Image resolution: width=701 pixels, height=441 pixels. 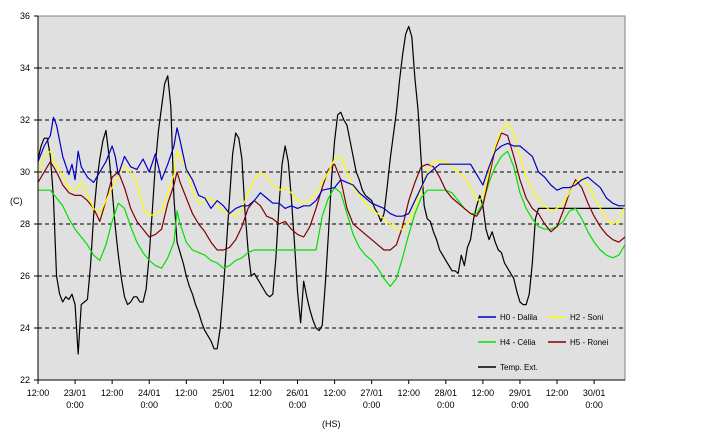 What do you see at coordinates (372, 405) in the screenshot?
I see `x-tick-sublabel-9: 0:00` at bounding box center [372, 405].